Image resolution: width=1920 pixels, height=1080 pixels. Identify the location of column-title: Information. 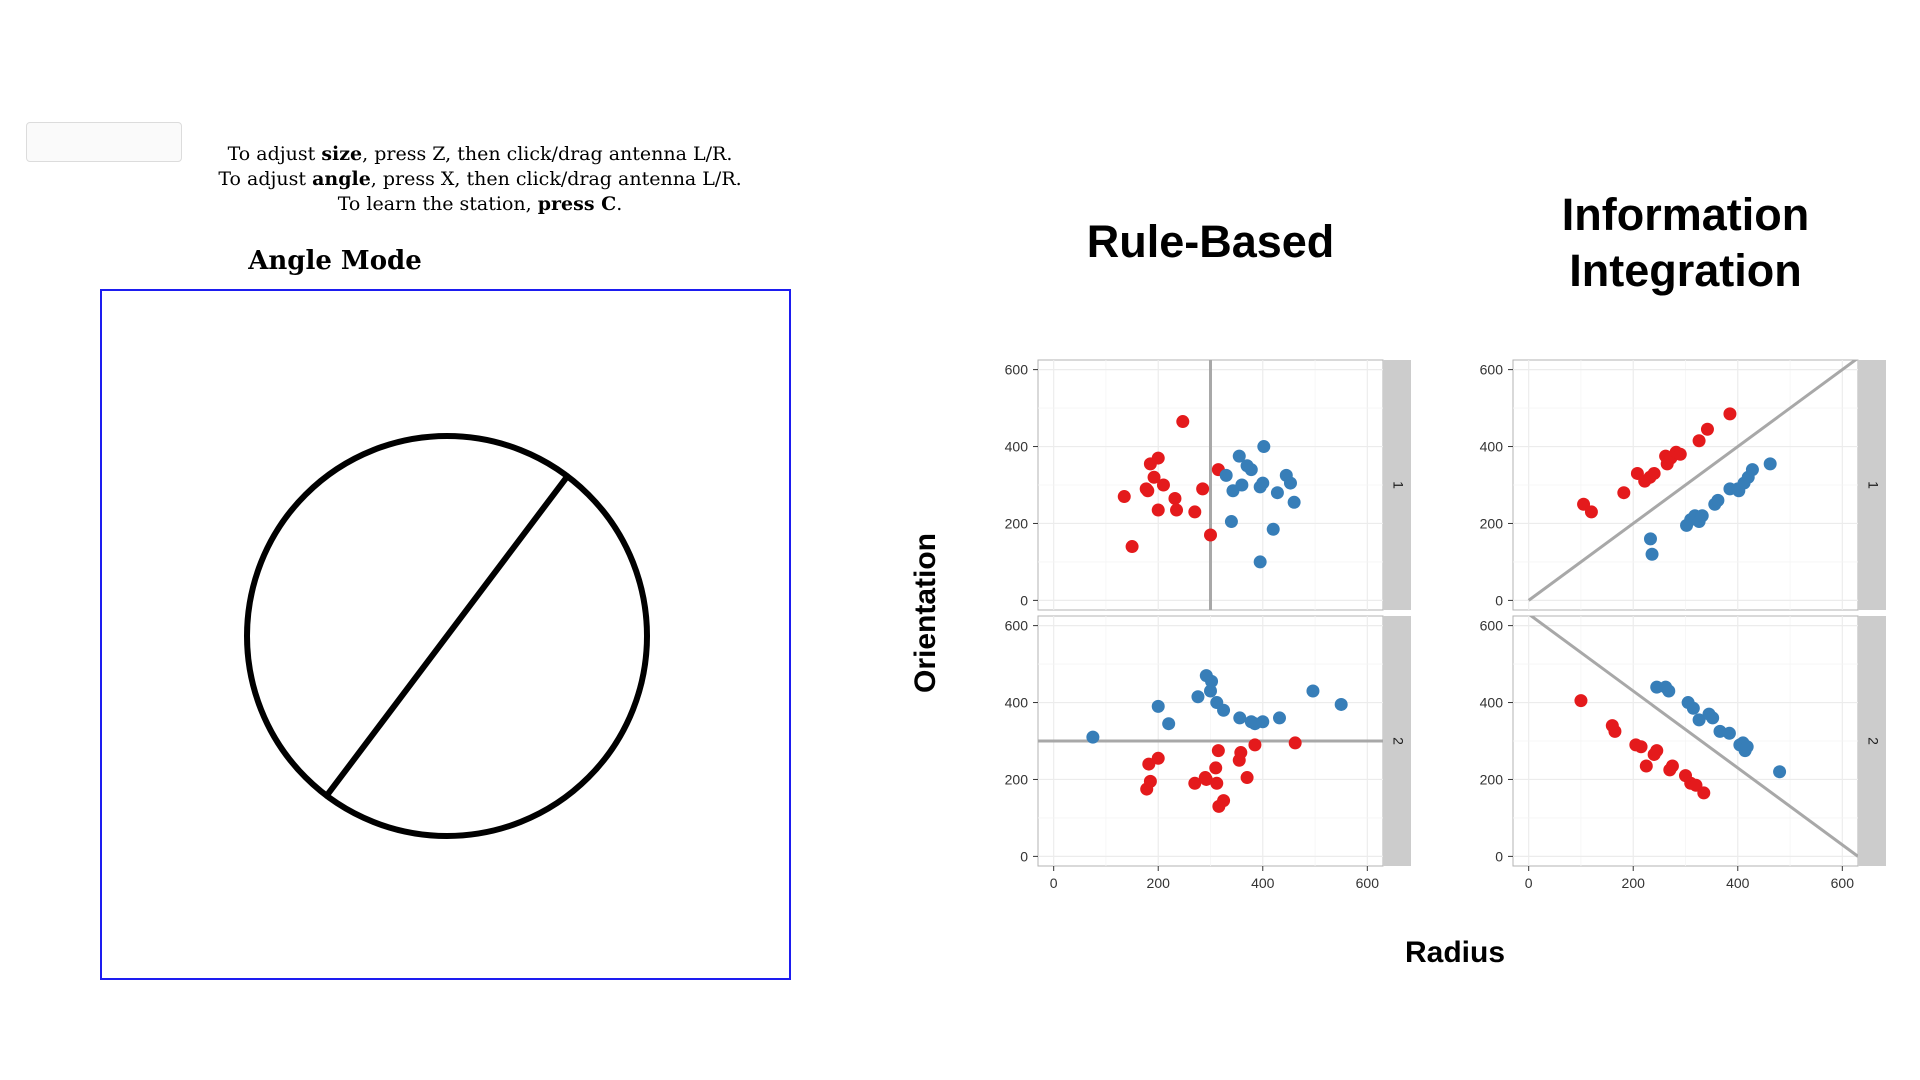
(1685, 214).